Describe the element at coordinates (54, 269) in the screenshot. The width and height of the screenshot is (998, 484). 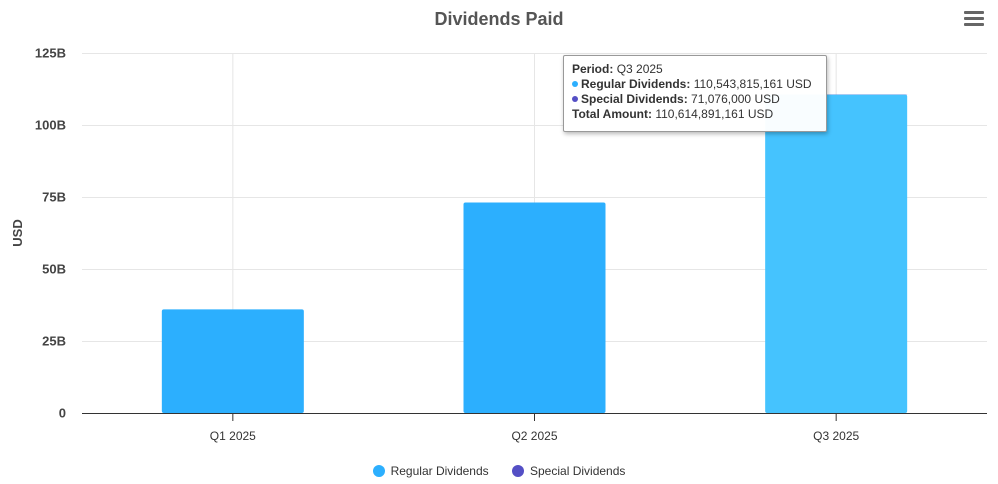
I see `y-tick-label: 50B` at that location.